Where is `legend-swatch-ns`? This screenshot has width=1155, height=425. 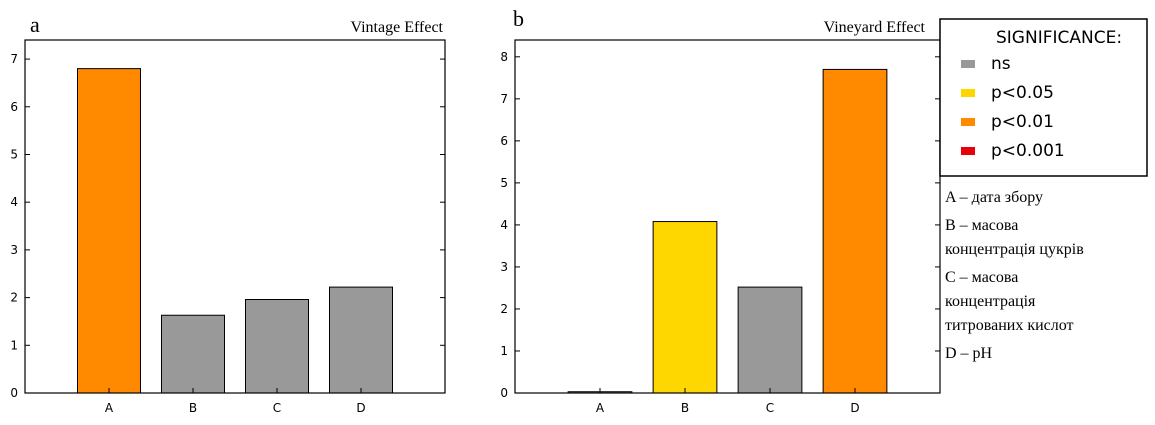 legend-swatch-ns is located at coordinates (968, 64).